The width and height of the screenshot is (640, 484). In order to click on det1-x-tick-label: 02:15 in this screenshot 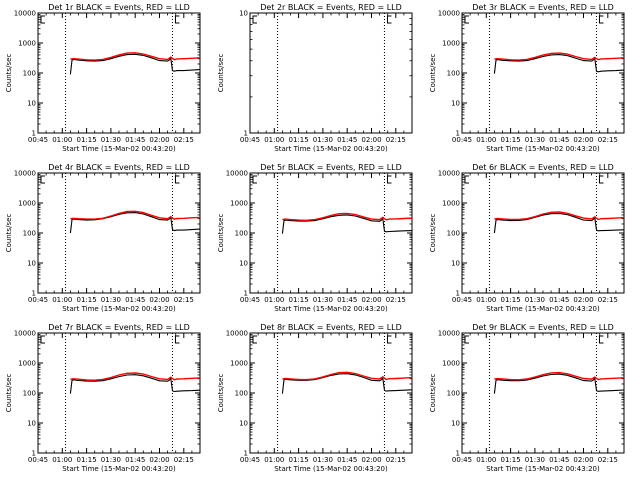, I will do `click(184, 140)`.